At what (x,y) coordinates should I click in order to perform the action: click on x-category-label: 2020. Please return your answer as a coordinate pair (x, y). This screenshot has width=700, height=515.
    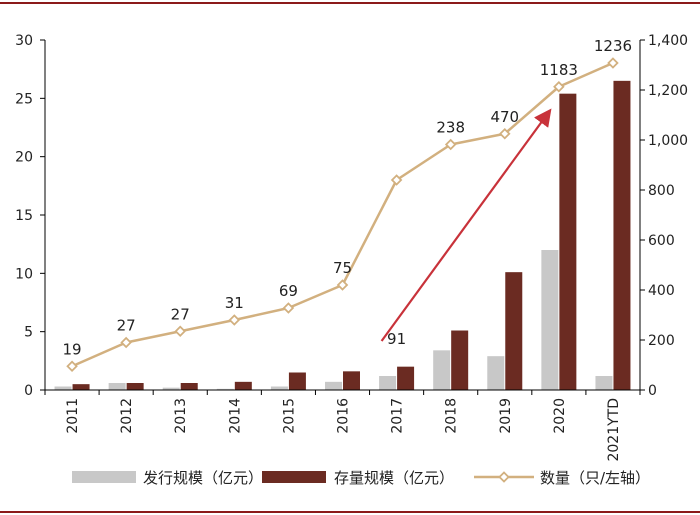
    Looking at the image, I should click on (560, 416).